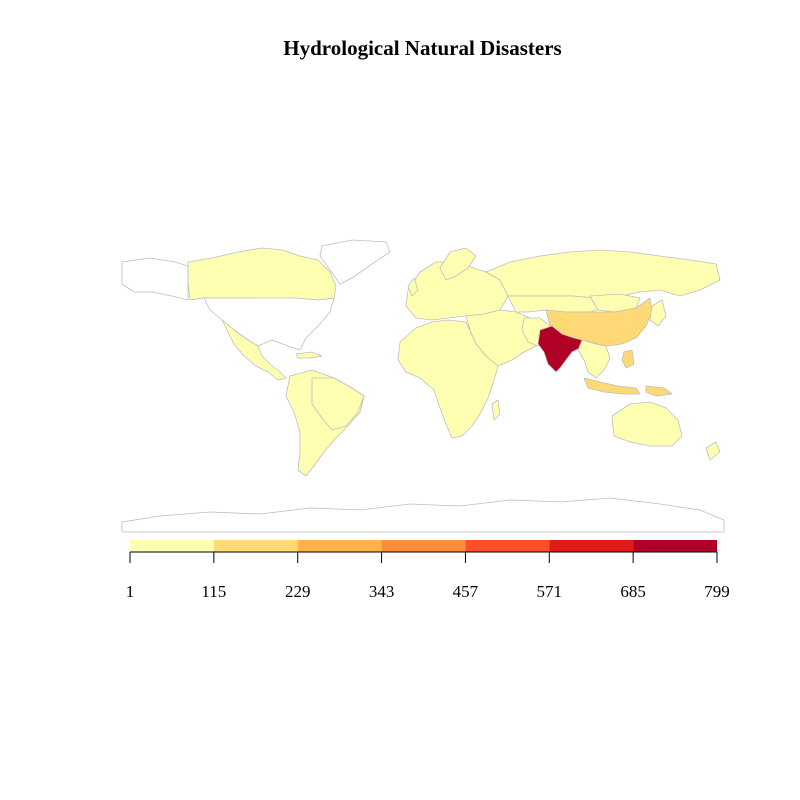 The image size is (800, 800). What do you see at coordinates (298, 591) in the screenshot?
I see `legend-tick-label: 229` at bounding box center [298, 591].